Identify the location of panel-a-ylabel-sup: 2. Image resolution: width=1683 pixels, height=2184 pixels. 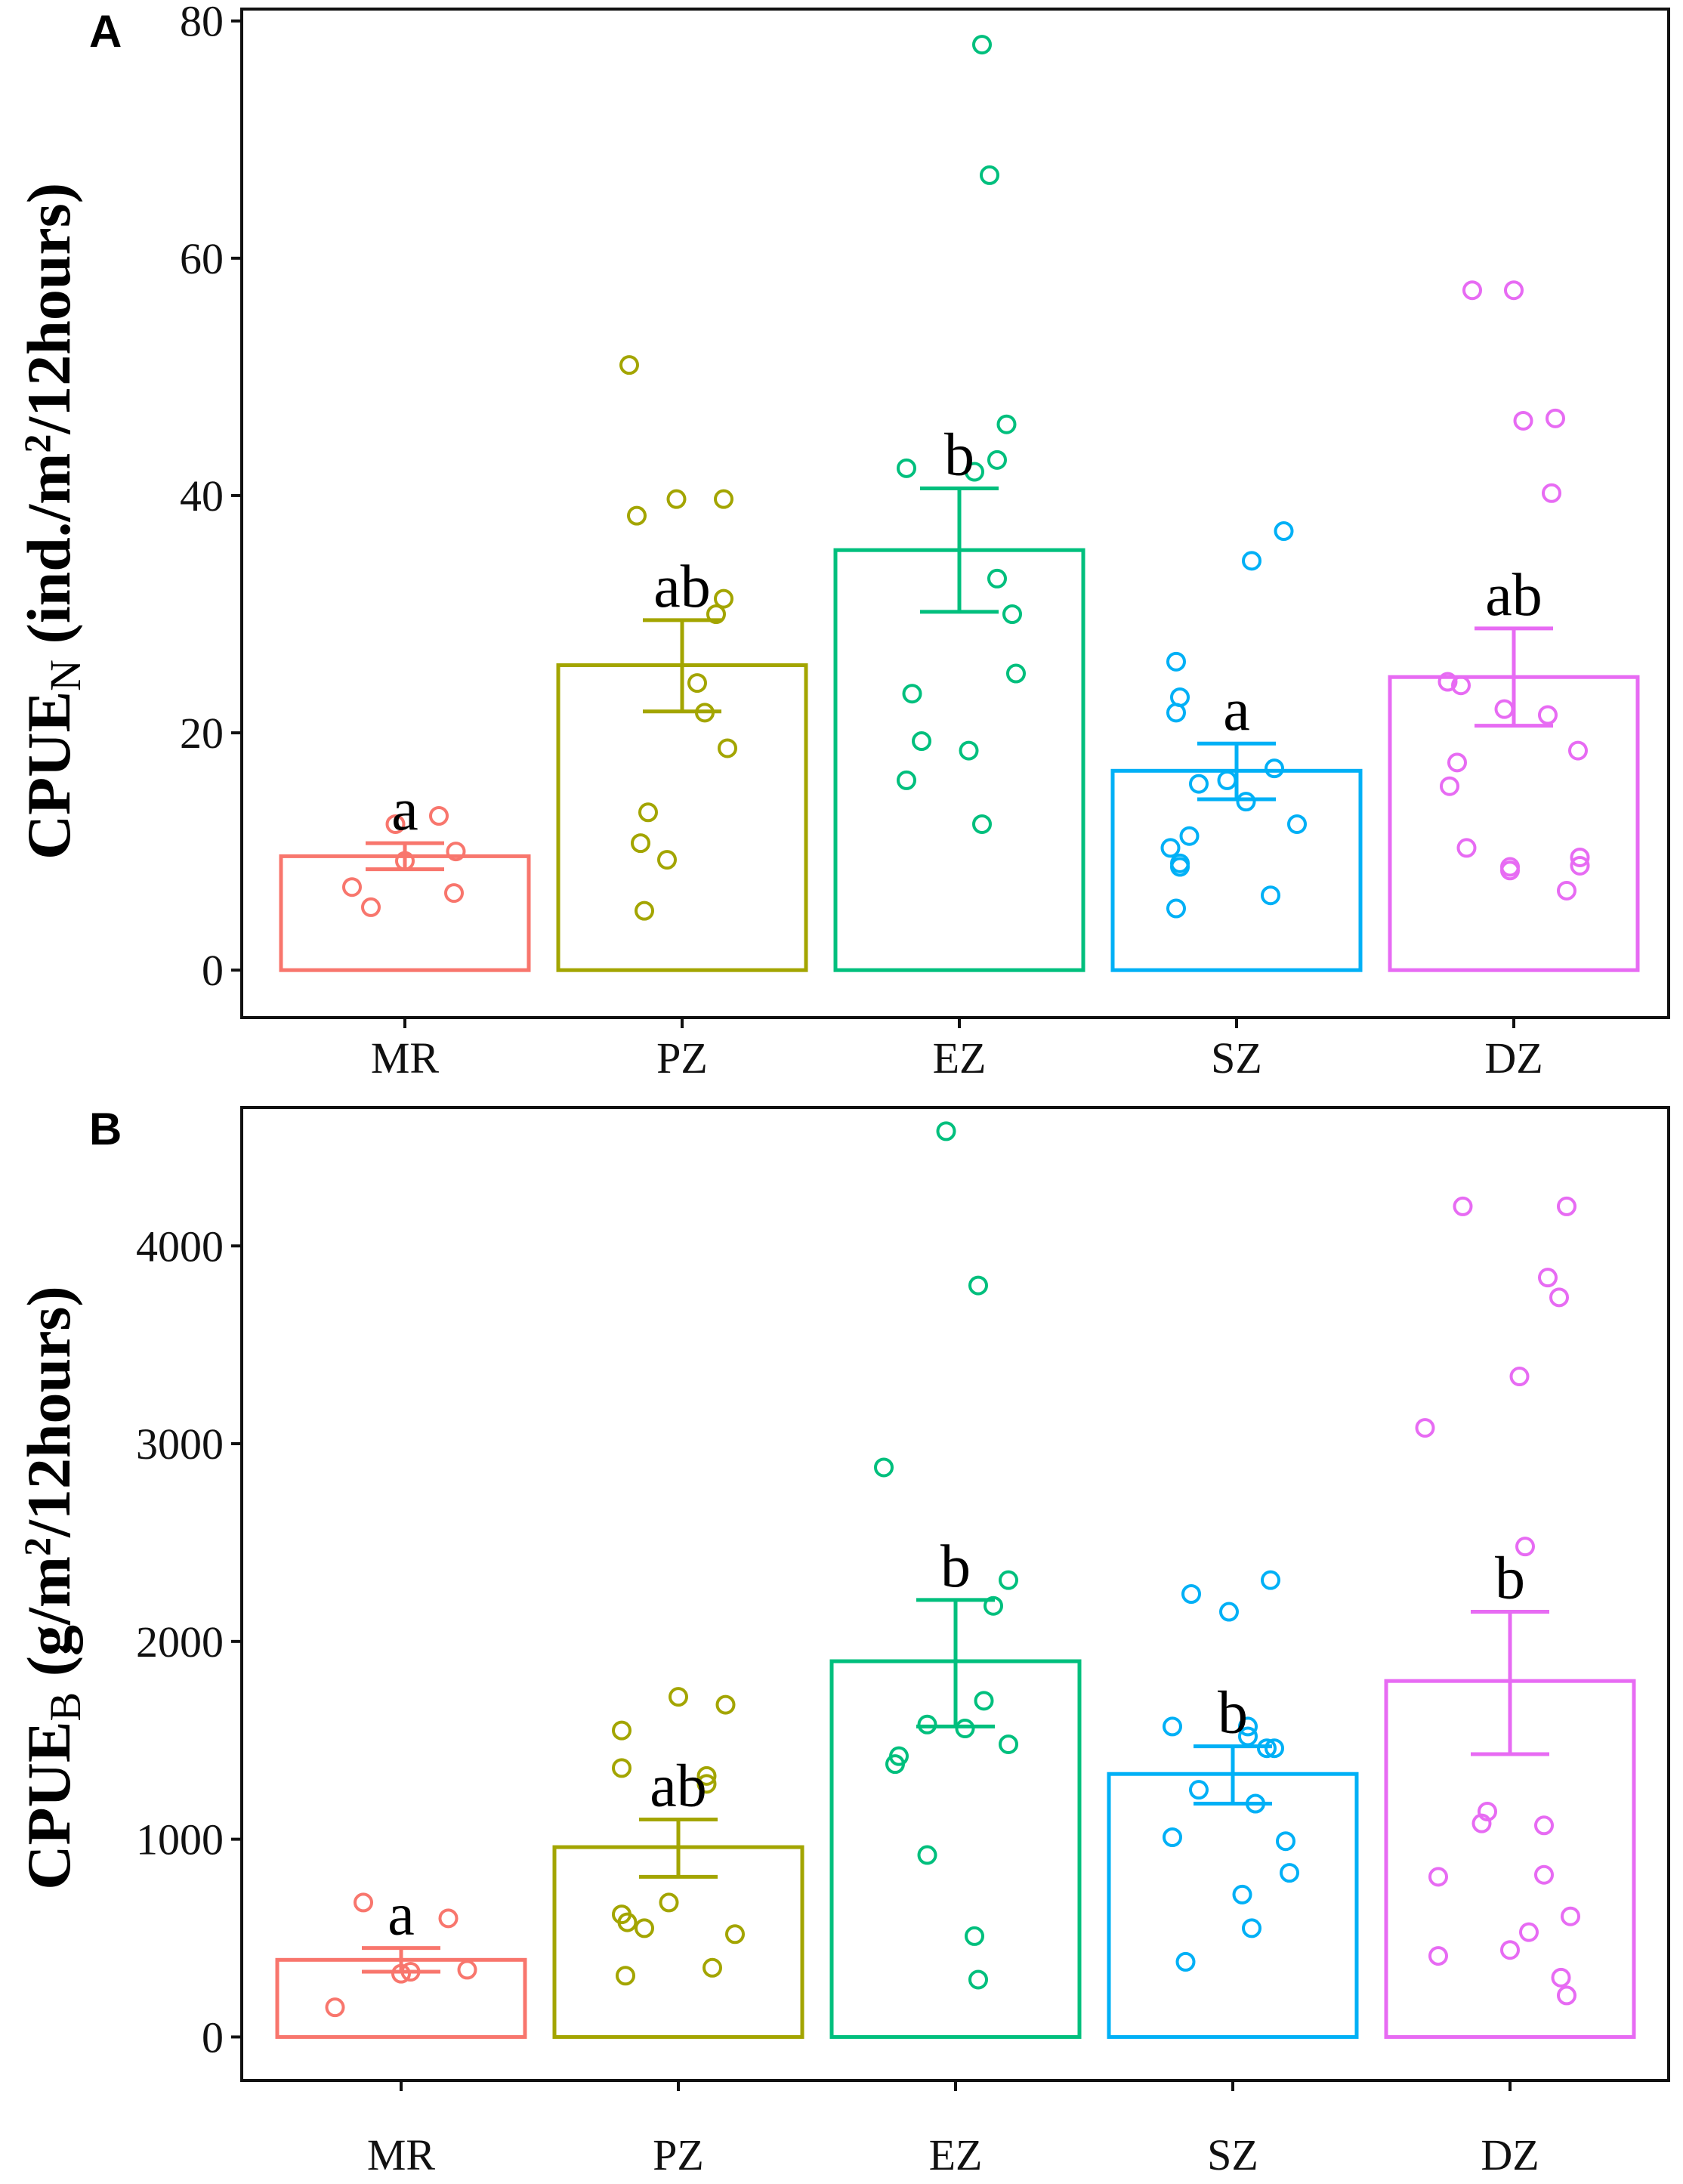
(37, 443).